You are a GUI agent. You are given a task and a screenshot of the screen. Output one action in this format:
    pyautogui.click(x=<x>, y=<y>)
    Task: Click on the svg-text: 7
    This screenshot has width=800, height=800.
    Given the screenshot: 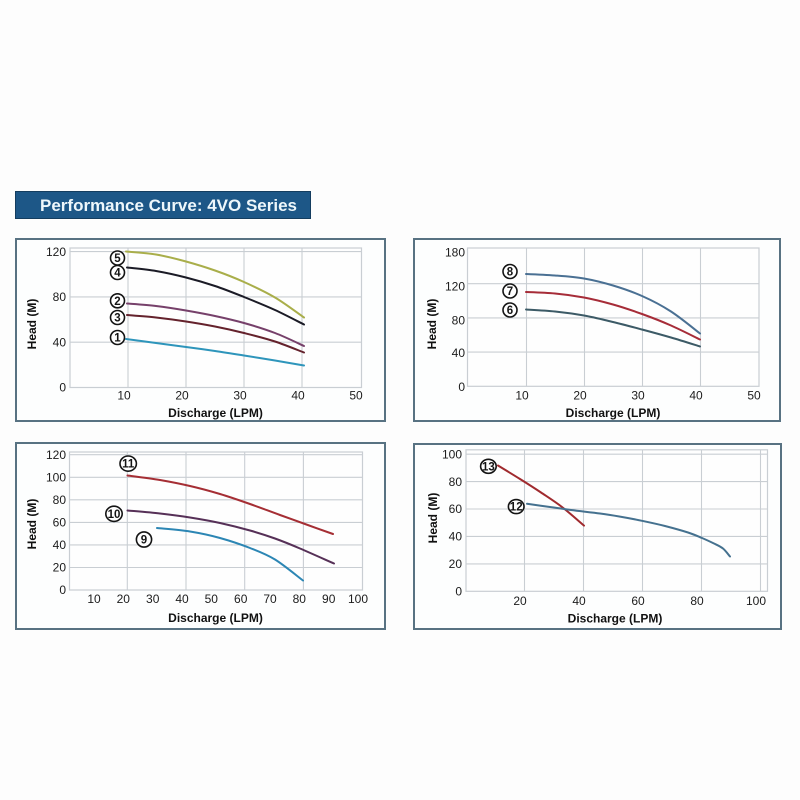 What is the action you would take?
    pyautogui.click(x=510, y=292)
    